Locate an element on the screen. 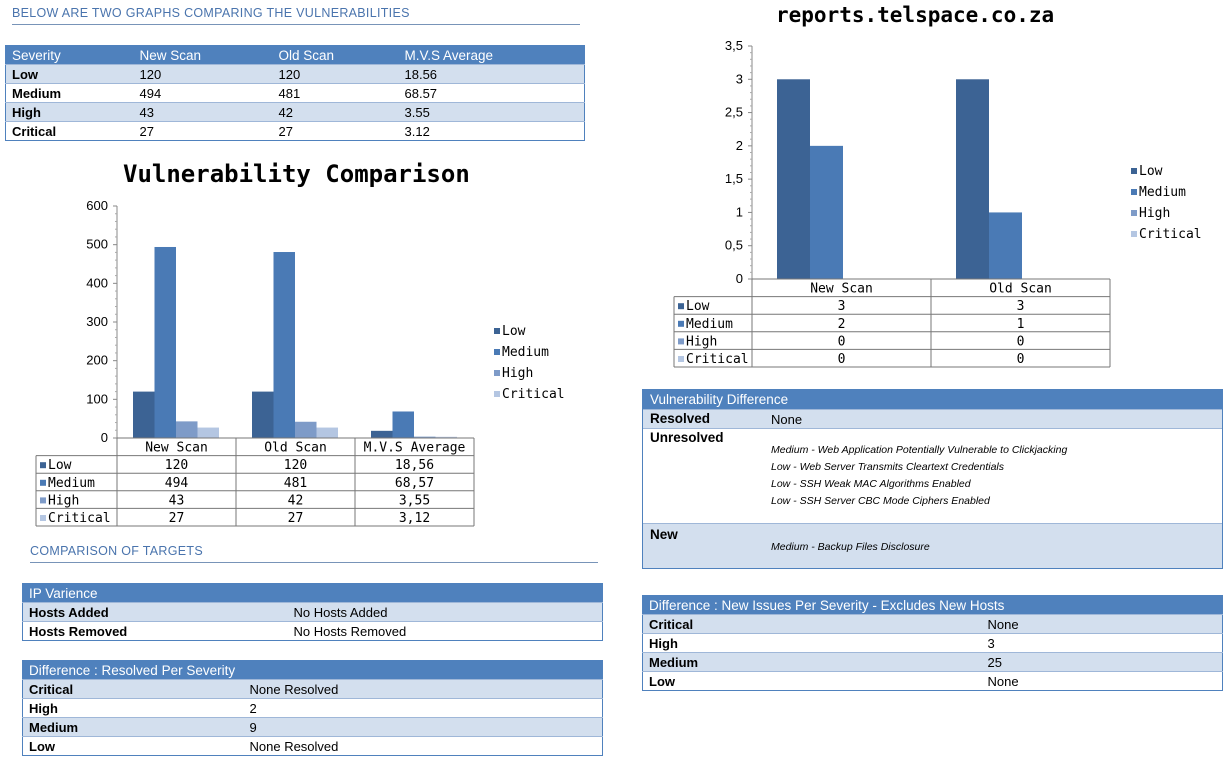  y-tick-label: 1,5 is located at coordinates (734, 178).